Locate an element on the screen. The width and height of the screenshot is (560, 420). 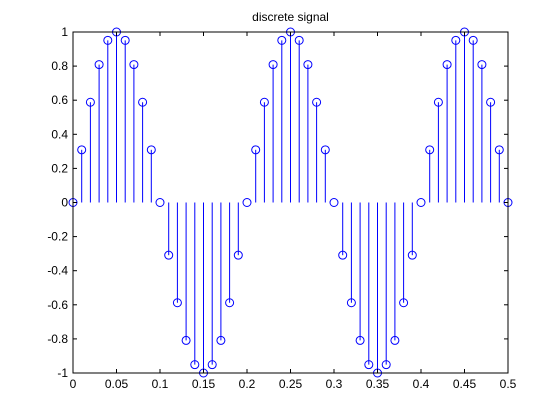
x-tick-label: 0.15 is located at coordinates (204, 384).